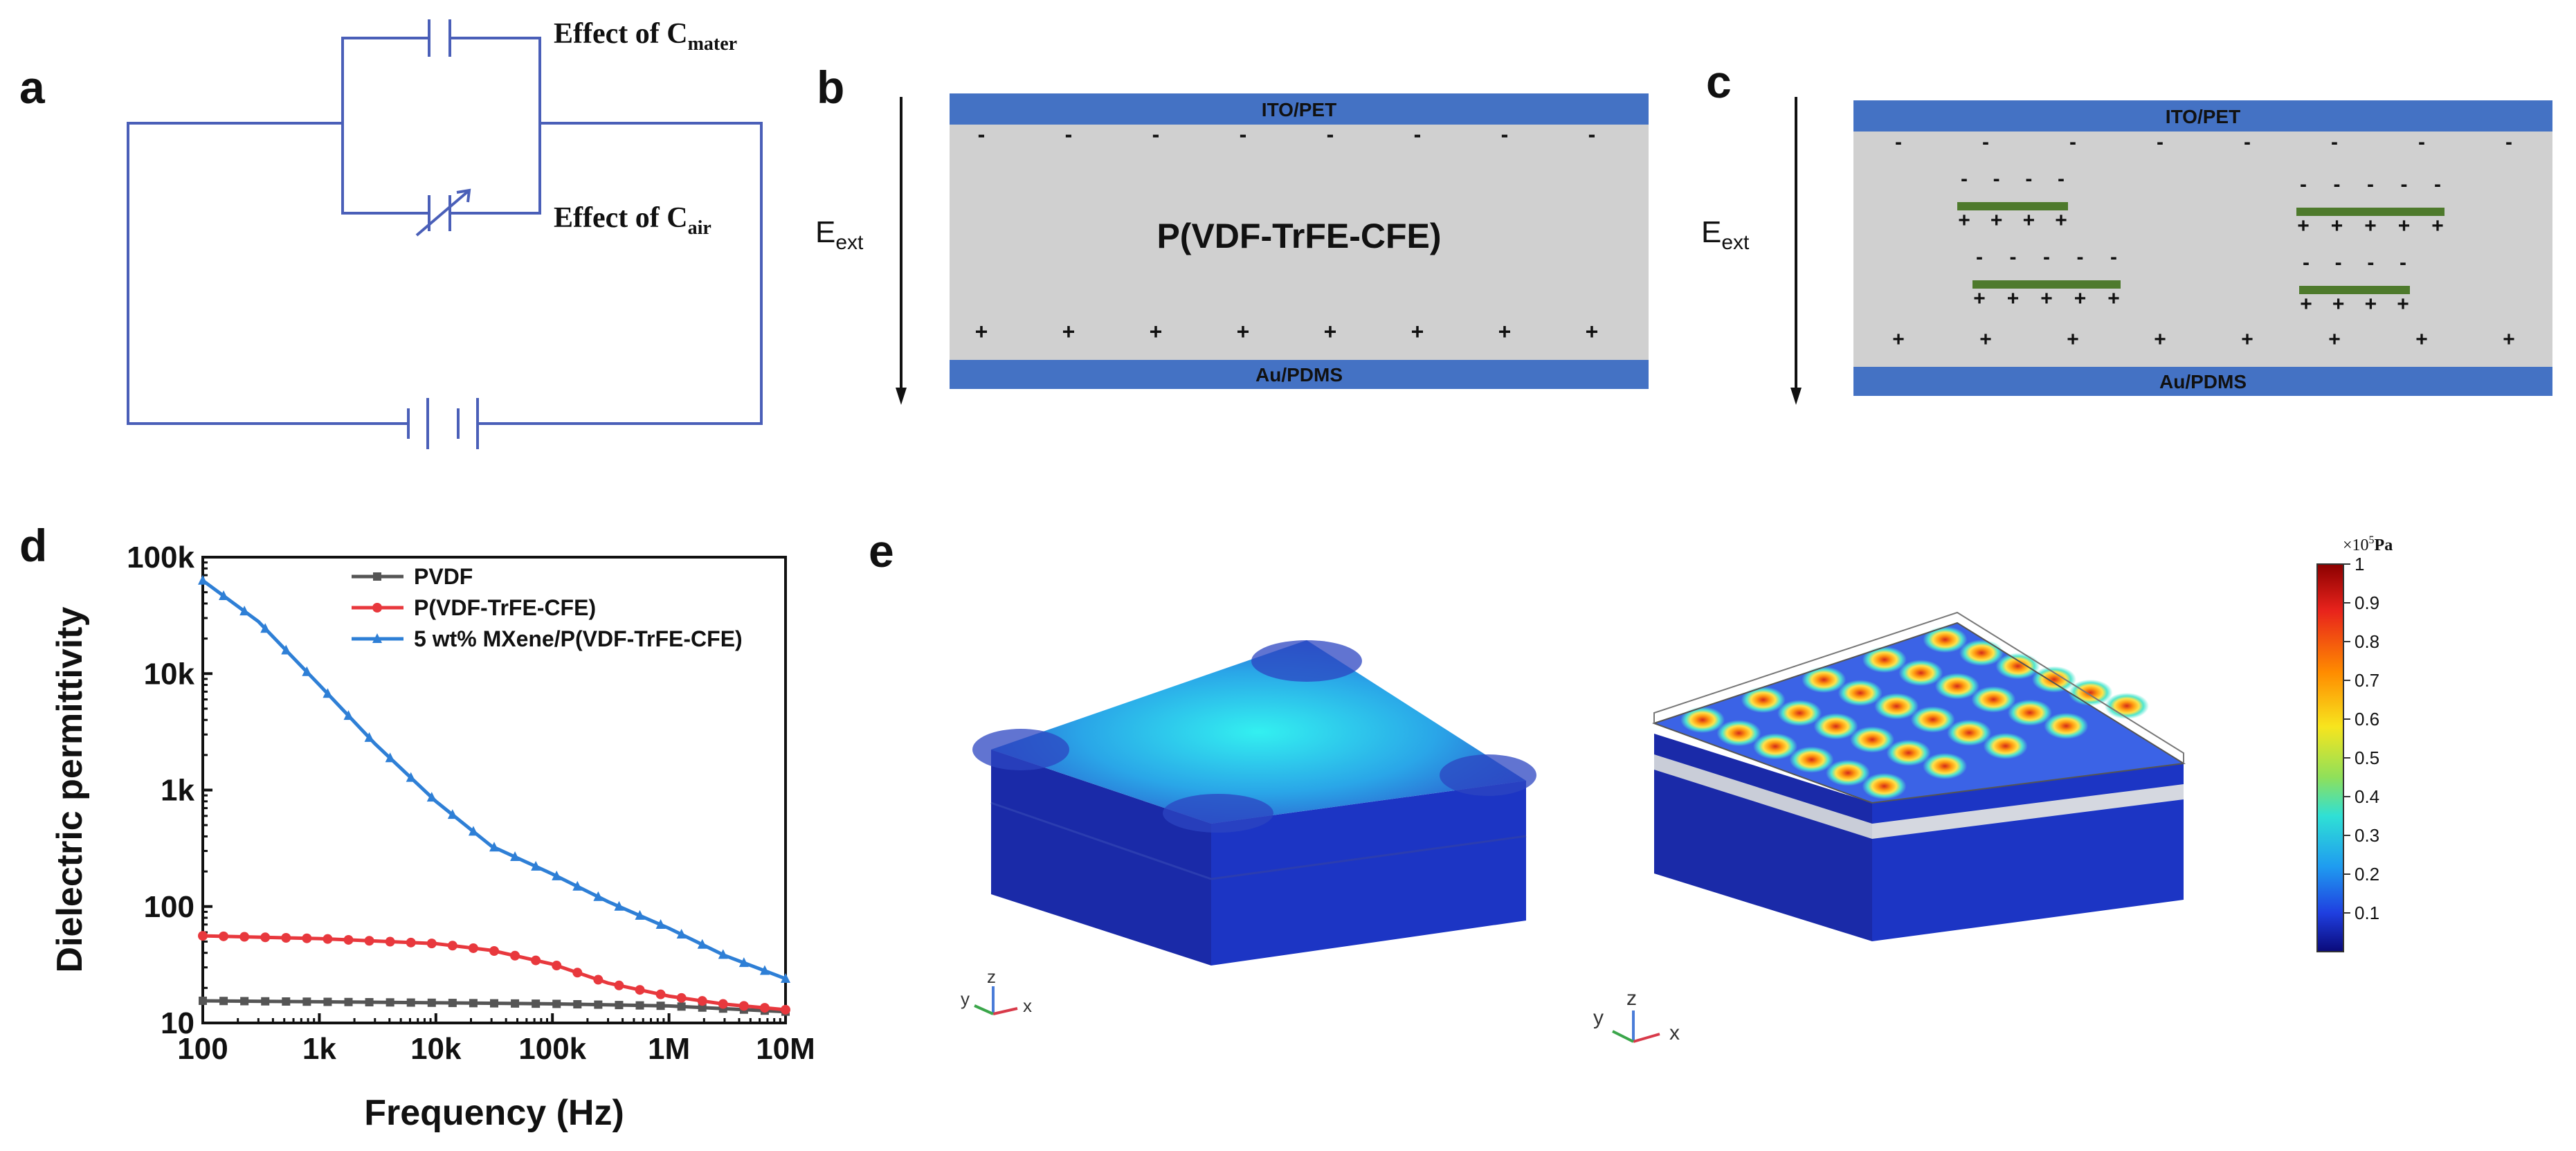 This screenshot has width=2576, height=1151. Describe the element at coordinates (385, 80) in the screenshot. I see `wire-top-left` at that location.